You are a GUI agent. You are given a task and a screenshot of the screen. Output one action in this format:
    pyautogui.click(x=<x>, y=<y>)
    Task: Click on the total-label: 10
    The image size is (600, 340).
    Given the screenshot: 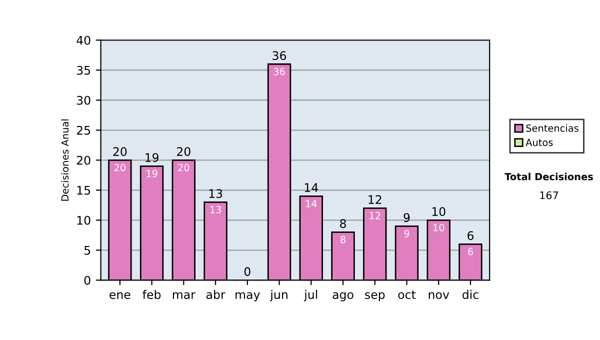 What is the action you would take?
    pyautogui.click(x=439, y=211)
    